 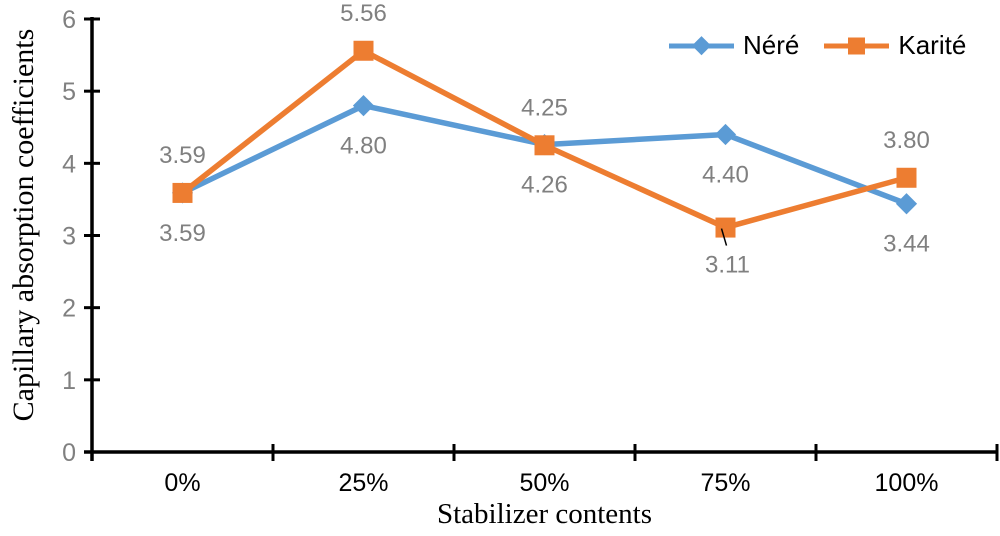 I want to click on legend-item-nere: Néré, so click(x=733, y=45).